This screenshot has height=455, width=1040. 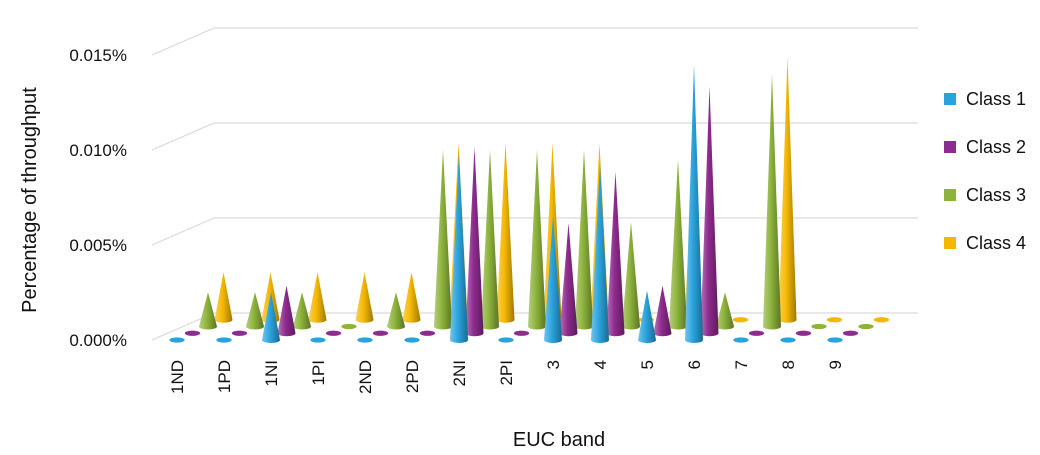 I want to click on y-tick-label: 0.005%, so click(x=98, y=245).